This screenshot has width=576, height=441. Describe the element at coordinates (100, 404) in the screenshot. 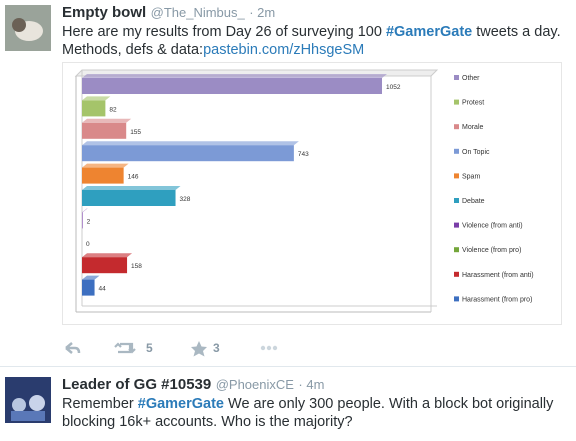

I see `text: Remember` at that location.